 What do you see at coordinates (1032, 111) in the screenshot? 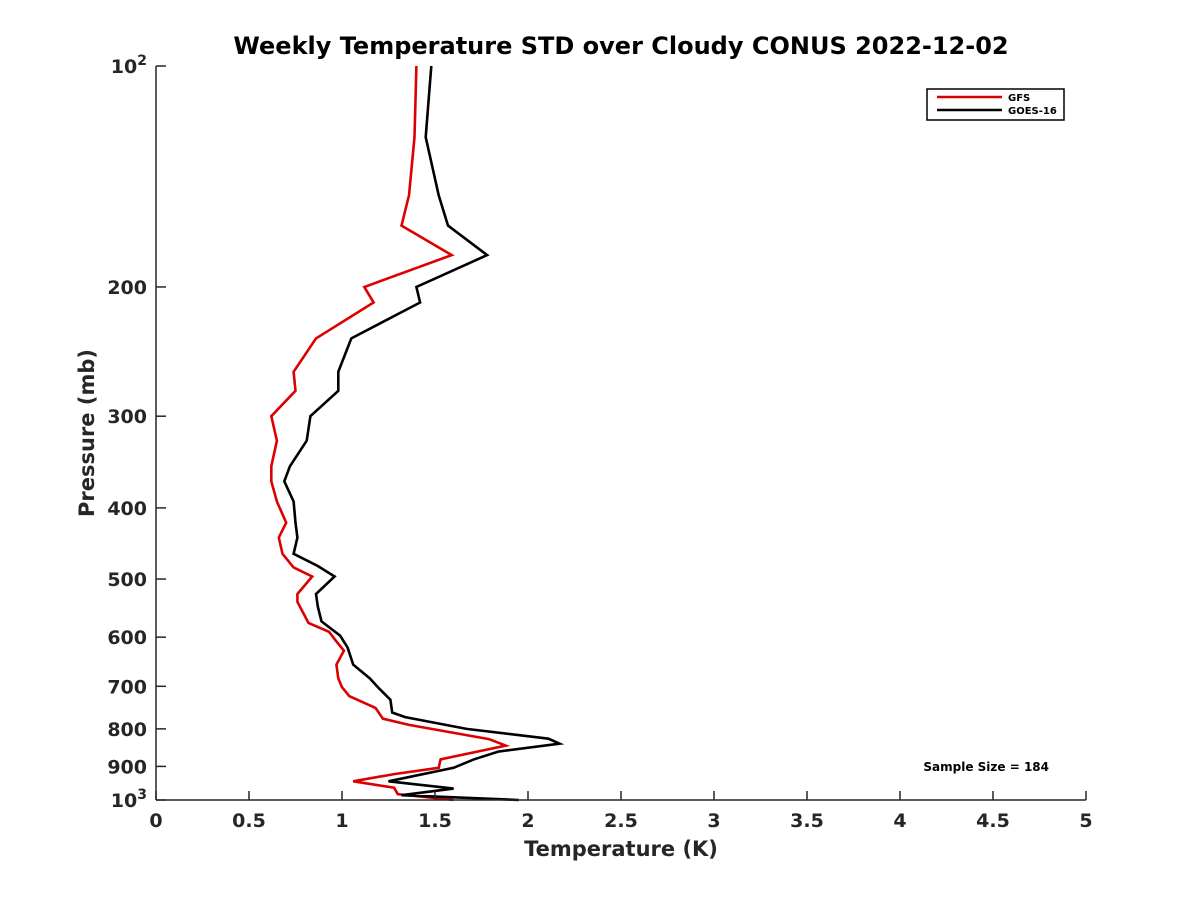
I see `legend-label-goes16: GOES-16` at bounding box center [1032, 111].